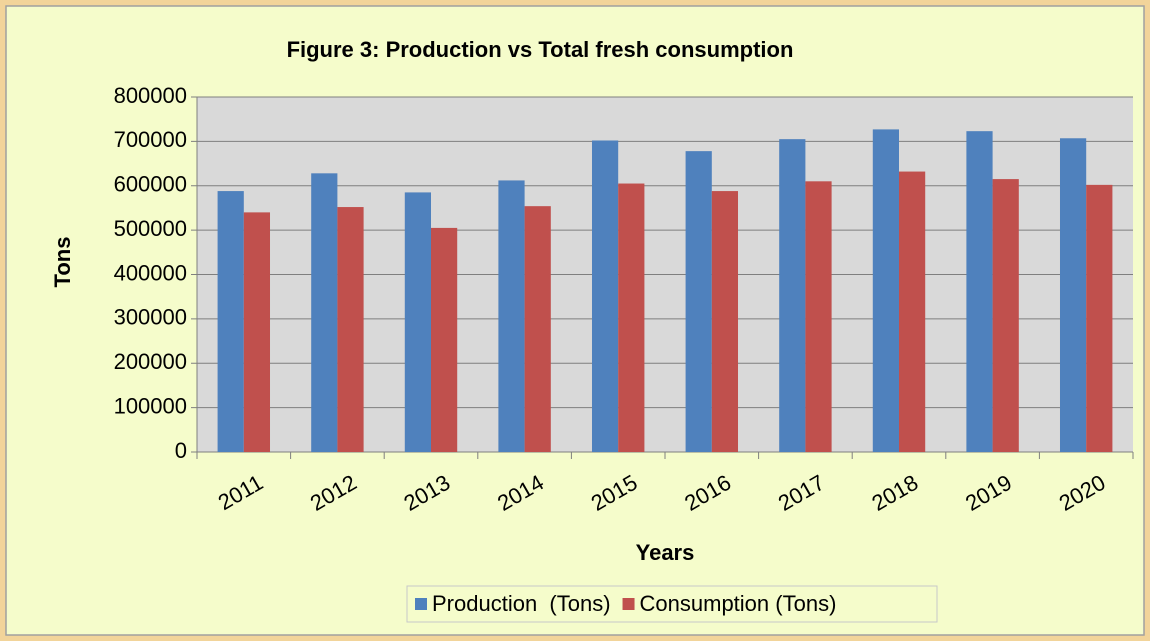  What do you see at coordinates (62, 262) in the screenshot?
I see `y-axis-label: Tons` at bounding box center [62, 262].